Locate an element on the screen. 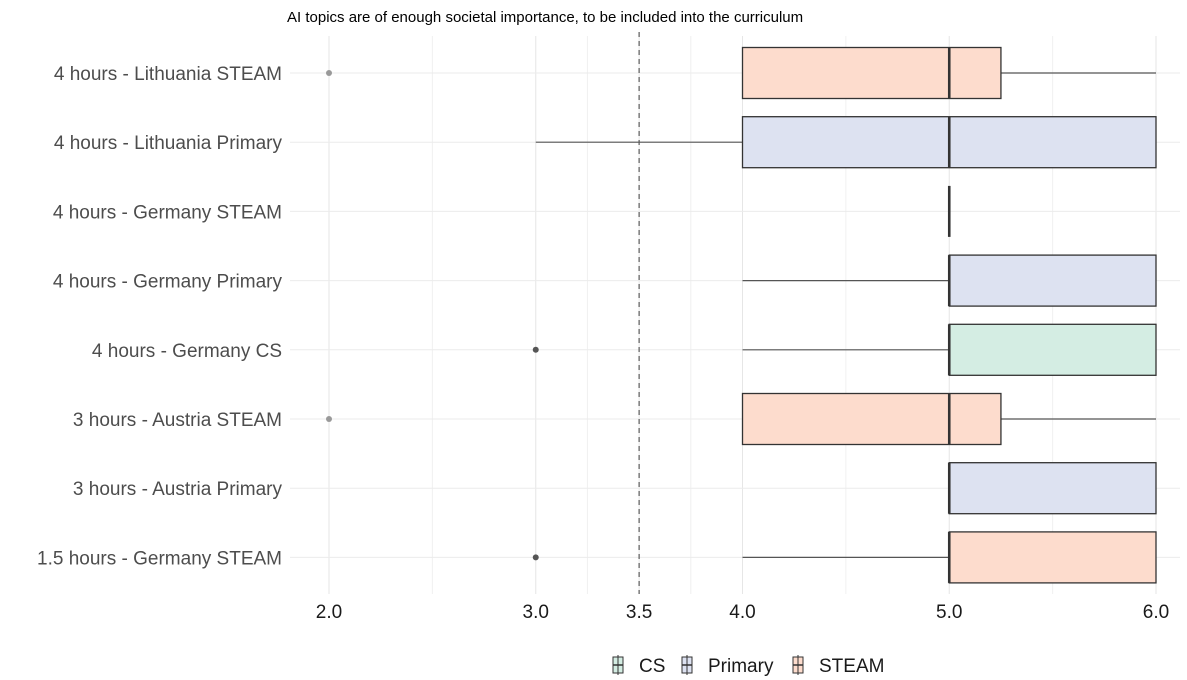  legend-item-primary: Primary is located at coordinates (727, 666).